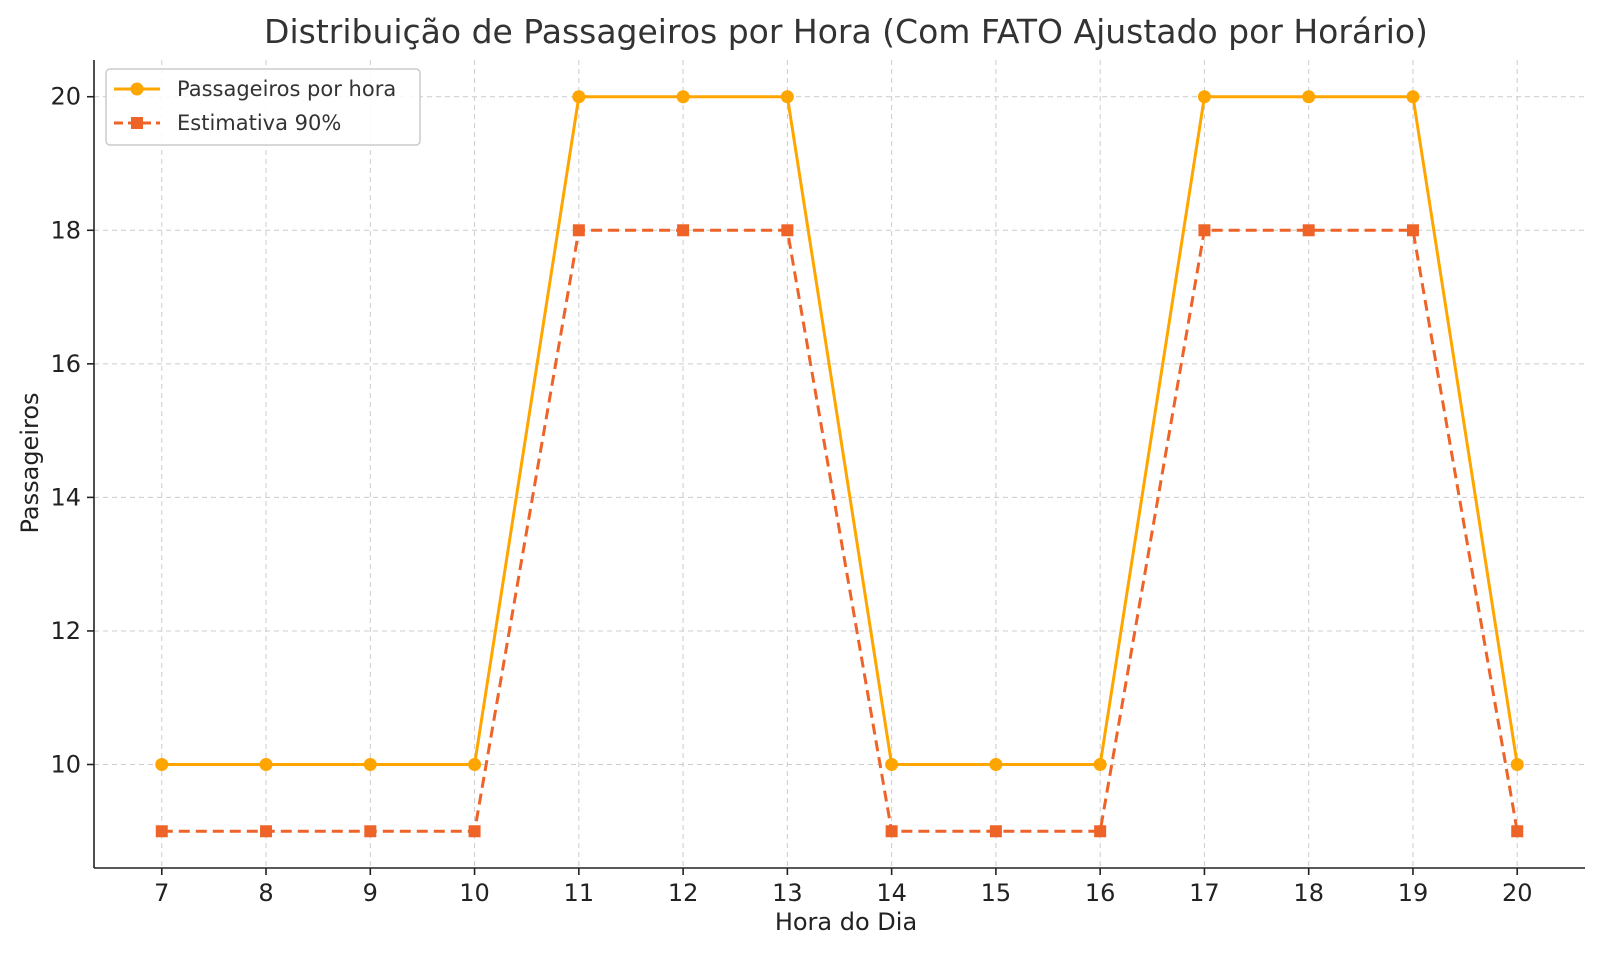  What do you see at coordinates (1413, 893) in the screenshot?
I see `x-tick-label: 19` at bounding box center [1413, 893].